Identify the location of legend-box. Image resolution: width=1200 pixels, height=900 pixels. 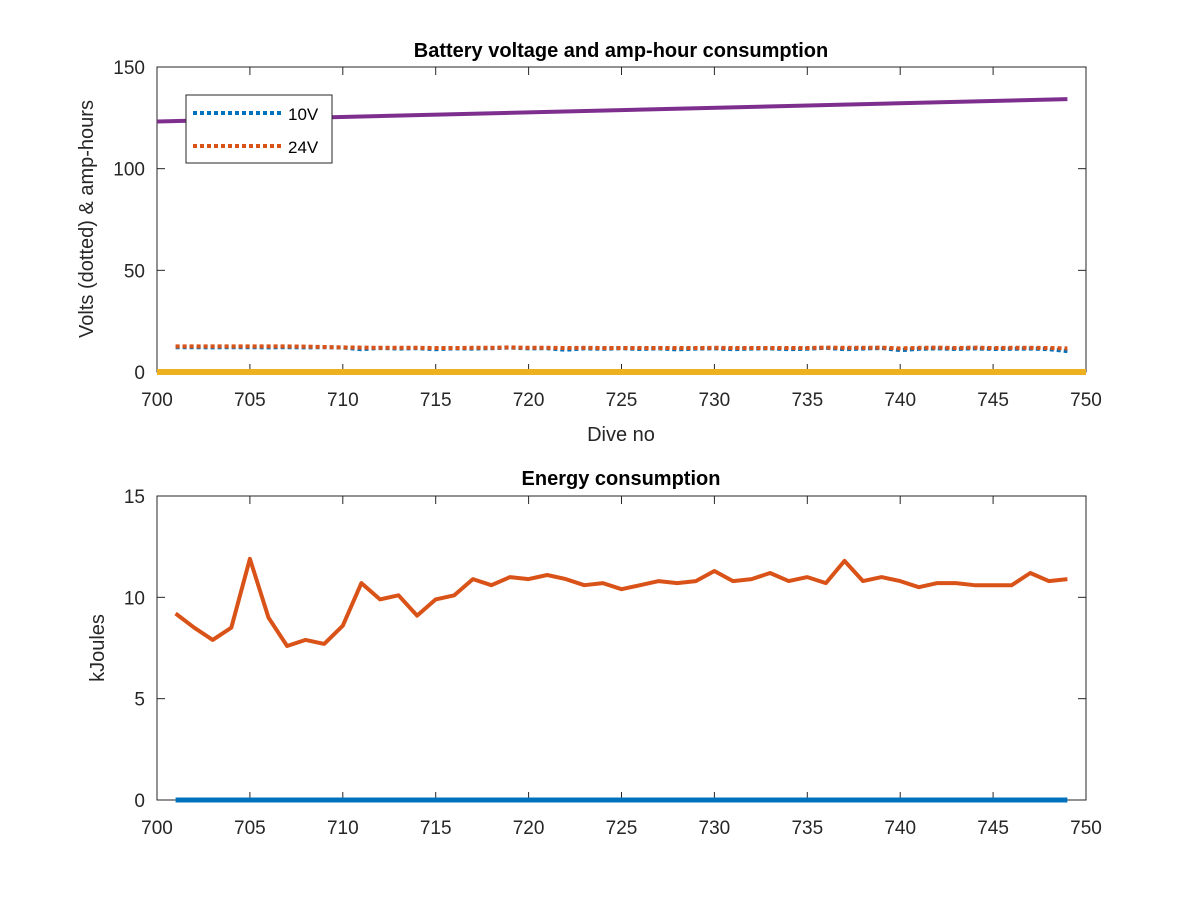
(259, 129).